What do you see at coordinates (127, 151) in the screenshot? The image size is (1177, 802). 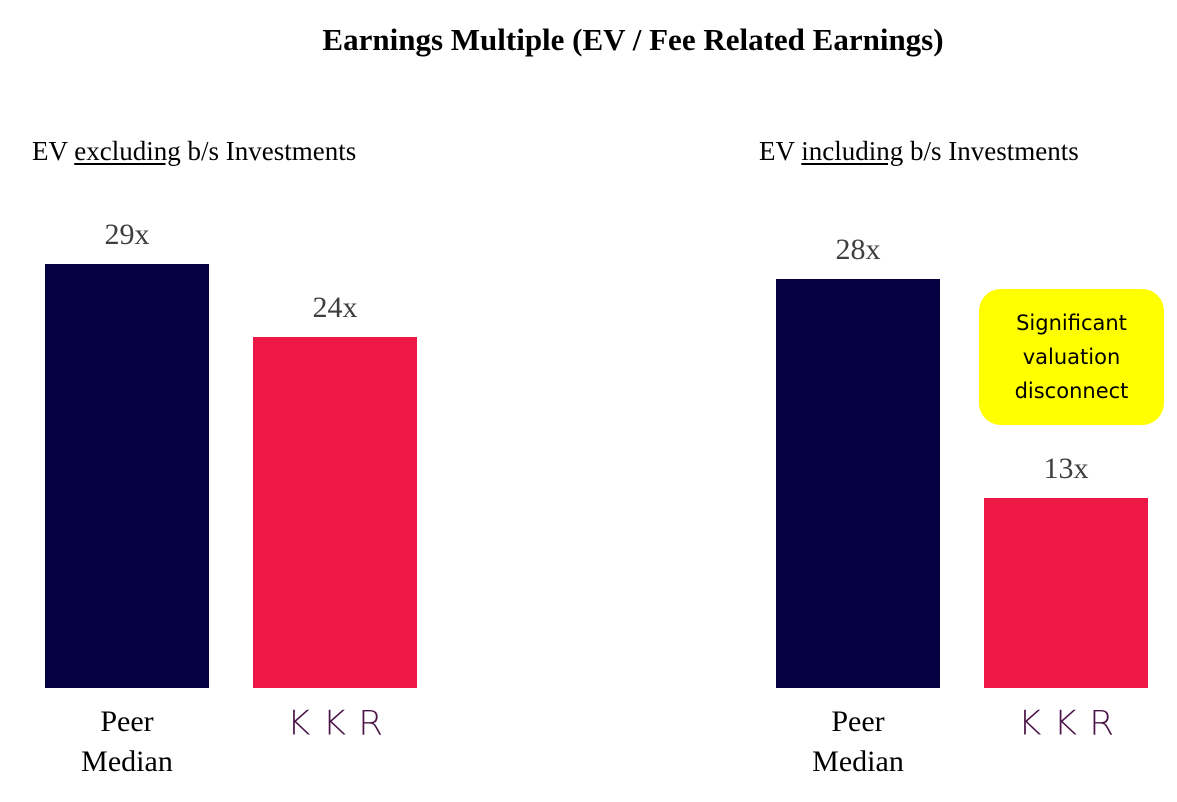 I see `subtitle-underlined: excluding` at bounding box center [127, 151].